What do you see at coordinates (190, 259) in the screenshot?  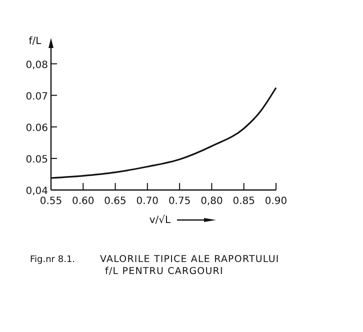 I see `text: VALORILE TIPICE ALE RAPORTULUI` at bounding box center [190, 259].